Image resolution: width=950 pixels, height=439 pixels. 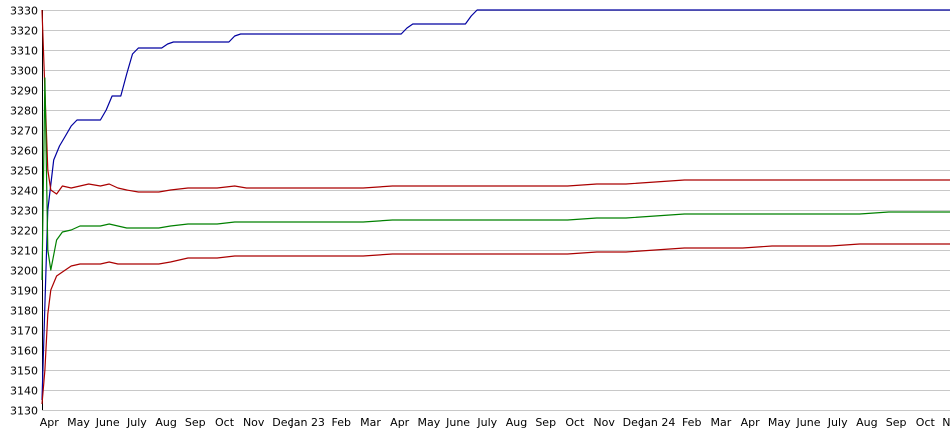 I want to click on y-tick-label: 3200, so click(x=24, y=271).